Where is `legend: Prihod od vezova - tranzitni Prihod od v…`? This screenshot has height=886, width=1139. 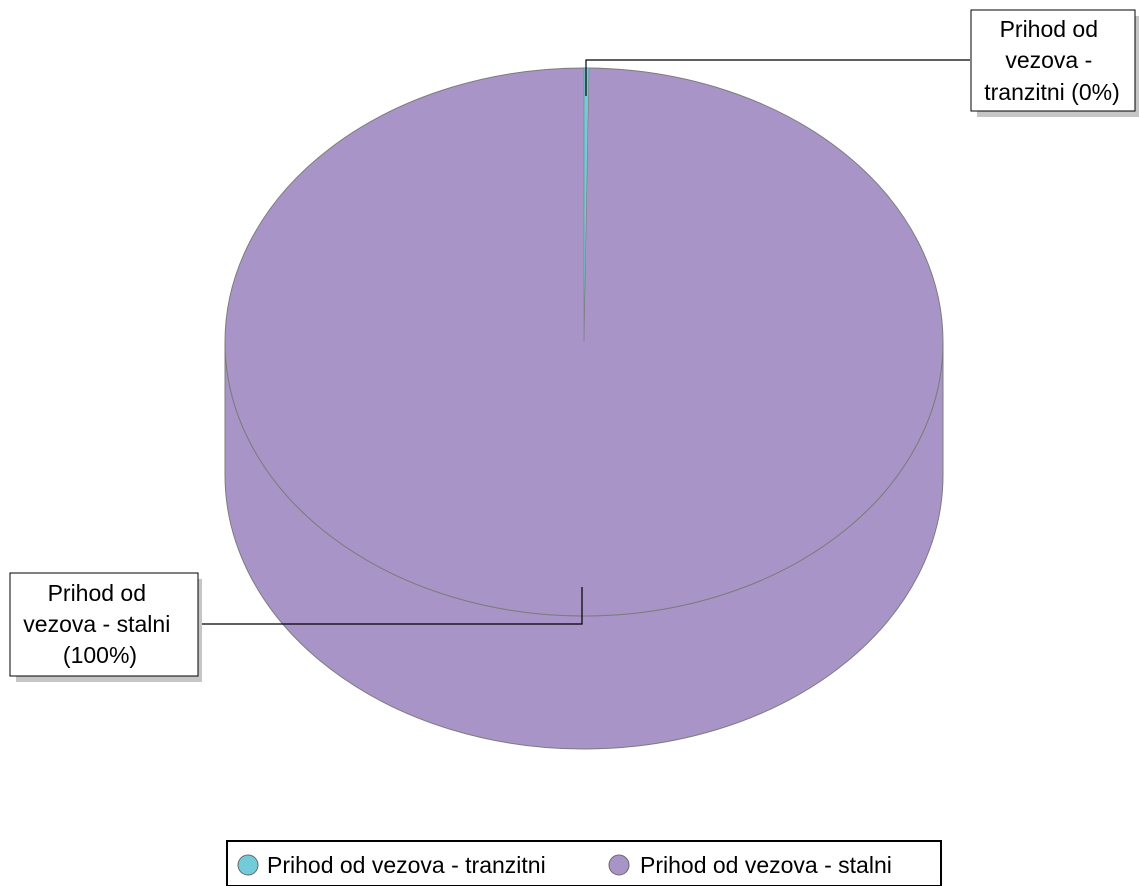 legend: Prihod od vezova - tranzitni Prihod od v… is located at coordinates (584, 863).